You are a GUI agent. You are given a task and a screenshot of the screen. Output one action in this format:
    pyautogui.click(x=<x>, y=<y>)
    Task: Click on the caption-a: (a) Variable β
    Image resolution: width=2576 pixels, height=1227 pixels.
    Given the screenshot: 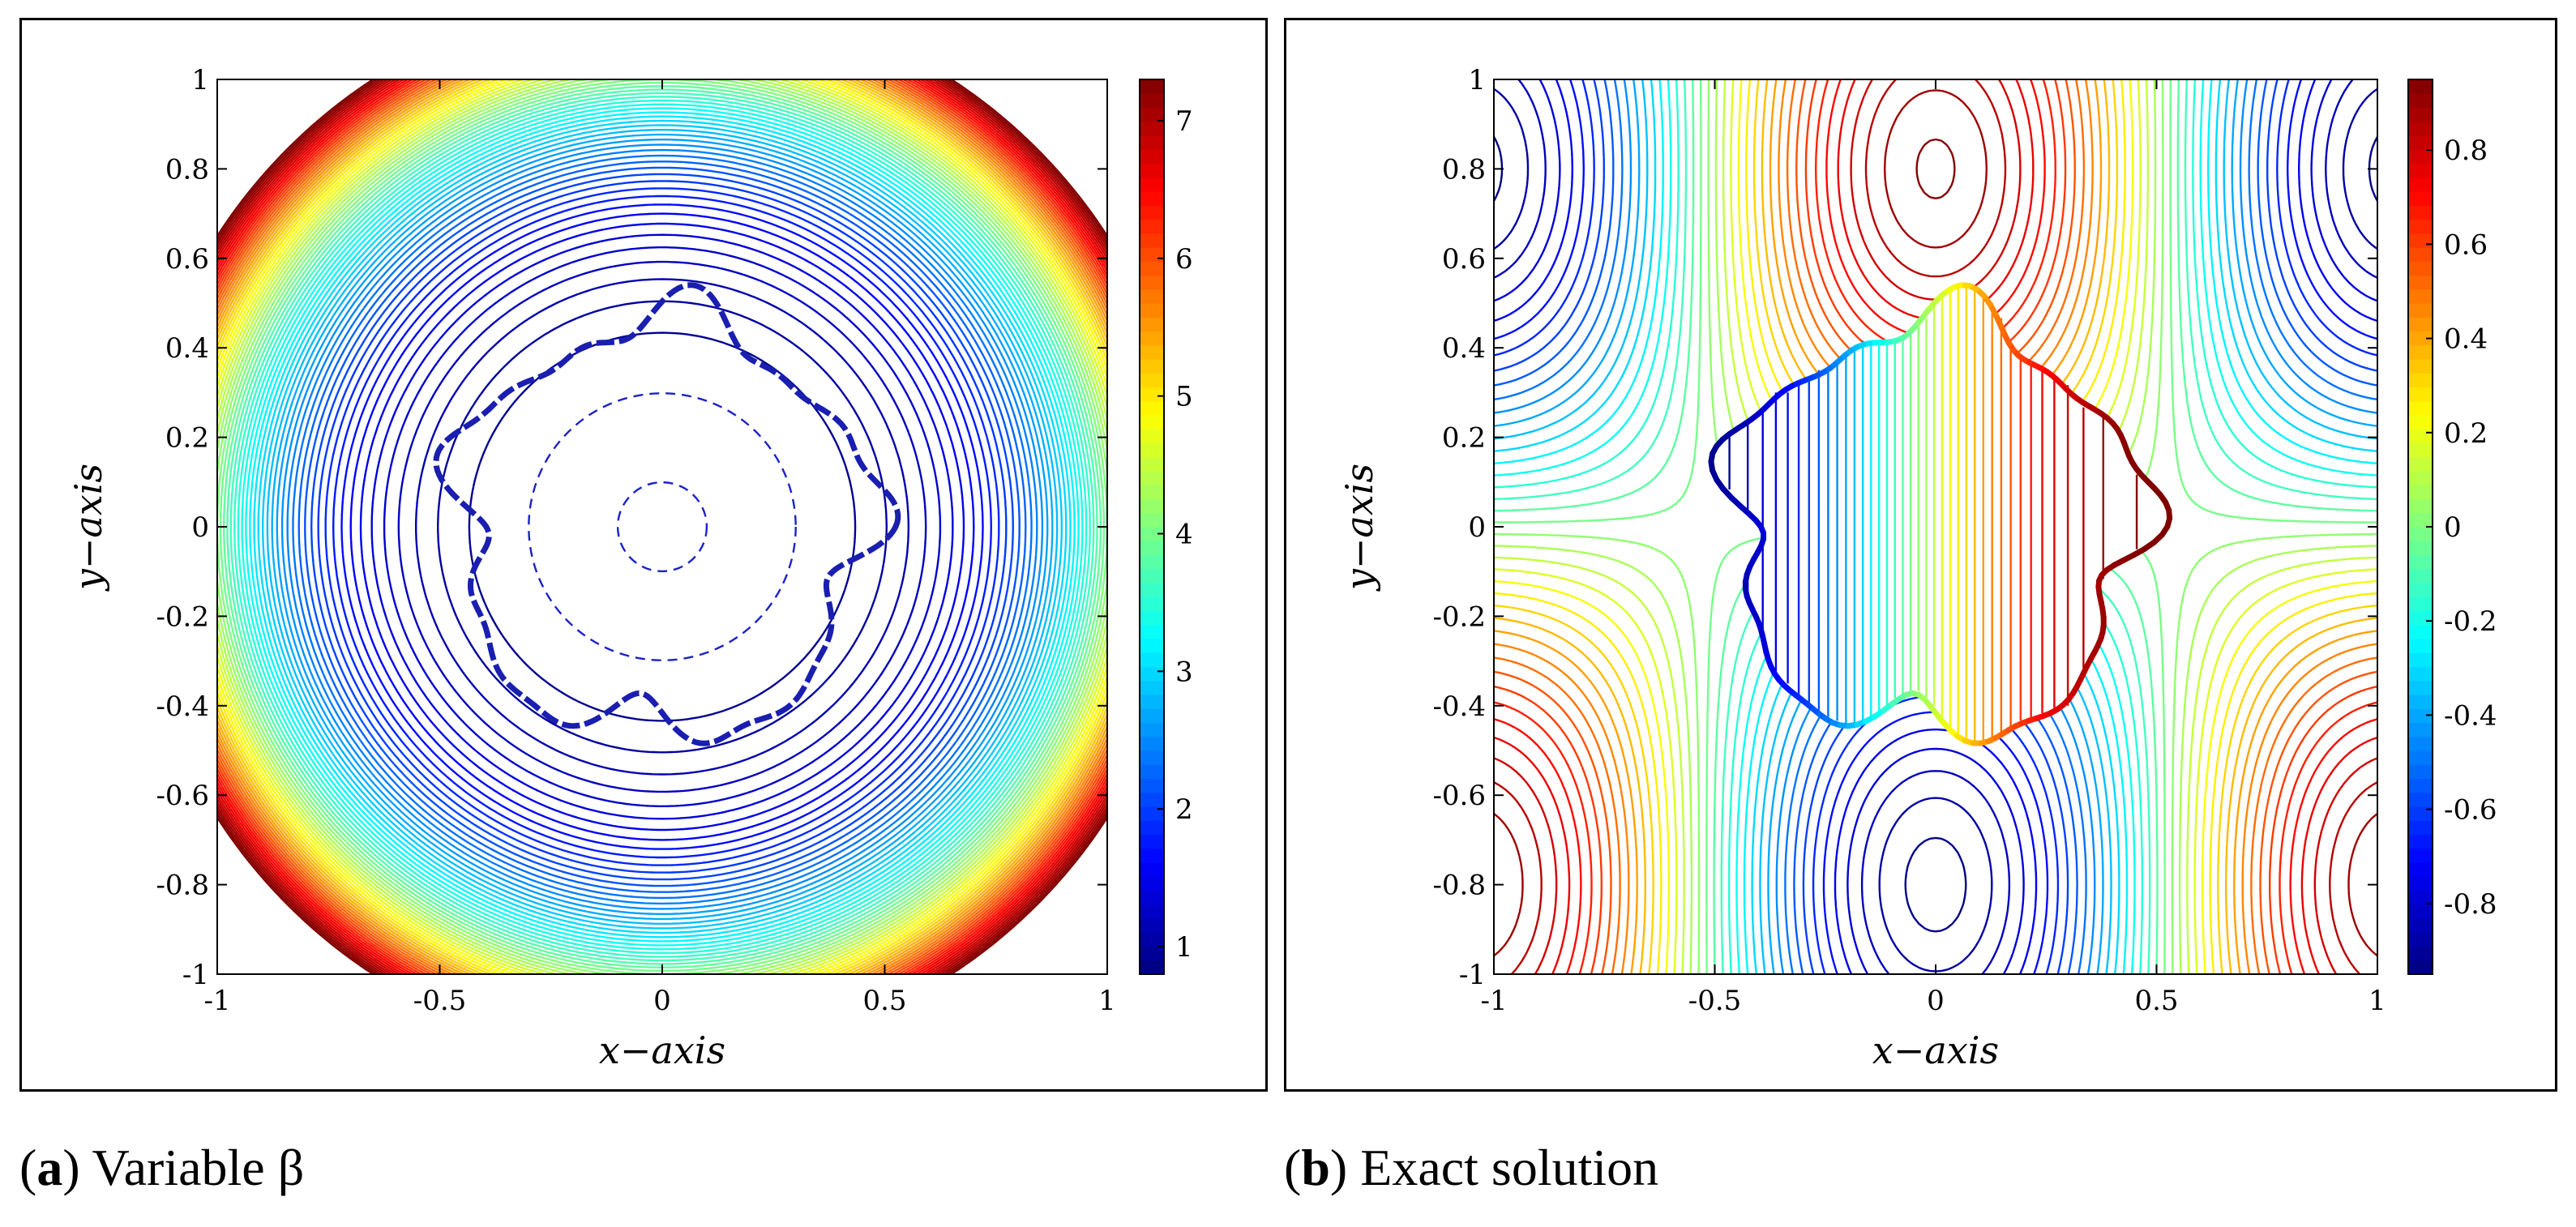 What is the action you would take?
    pyautogui.click(x=162, y=1167)
    